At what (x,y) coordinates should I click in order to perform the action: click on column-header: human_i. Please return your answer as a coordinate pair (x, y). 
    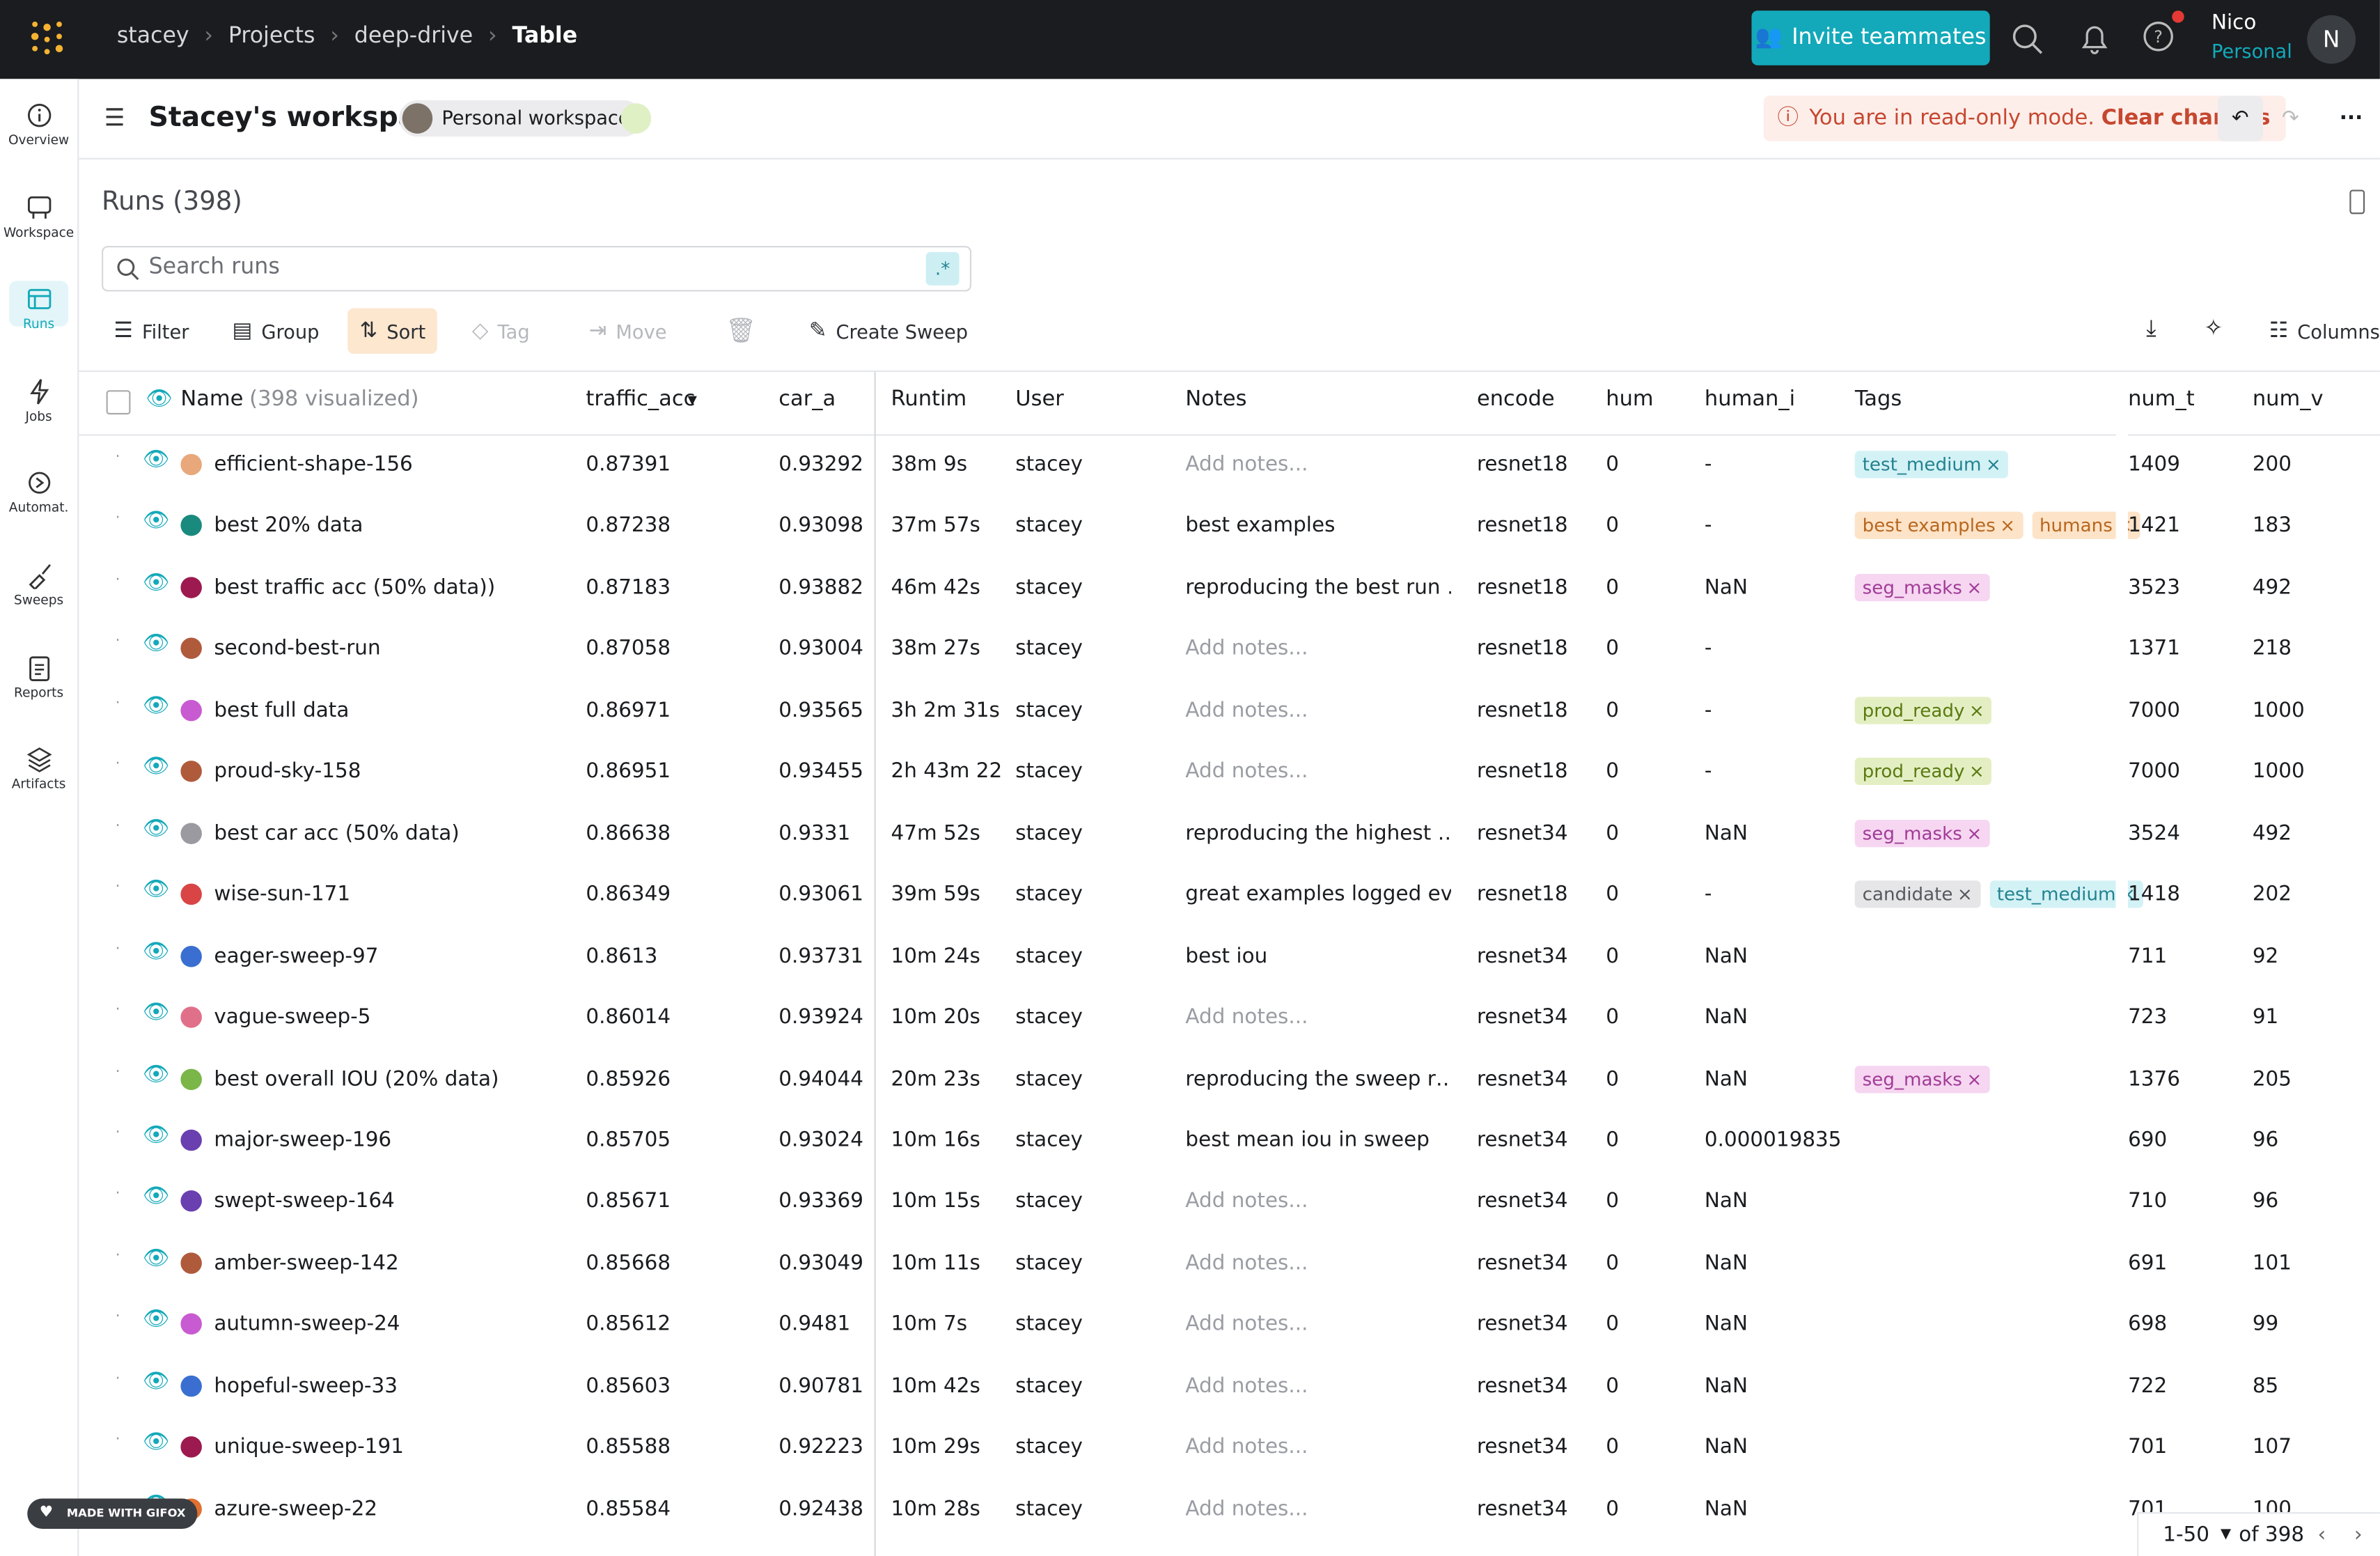
    Looking at the image, I should click on (1769, 399).